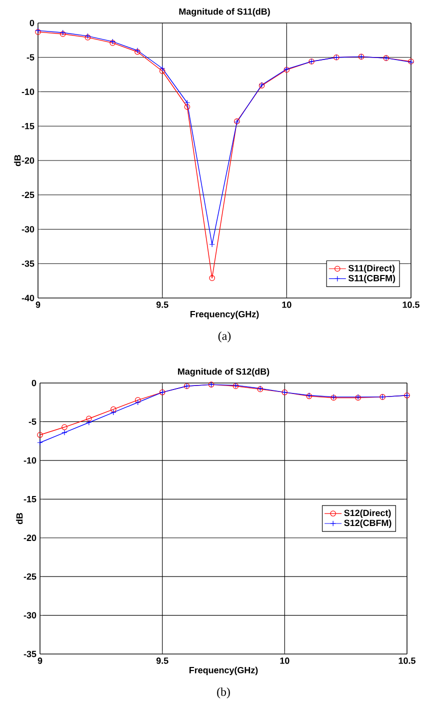 The image size is (422, 710). I want to click on legend-label: S12(CBFM), so click(368, 524).